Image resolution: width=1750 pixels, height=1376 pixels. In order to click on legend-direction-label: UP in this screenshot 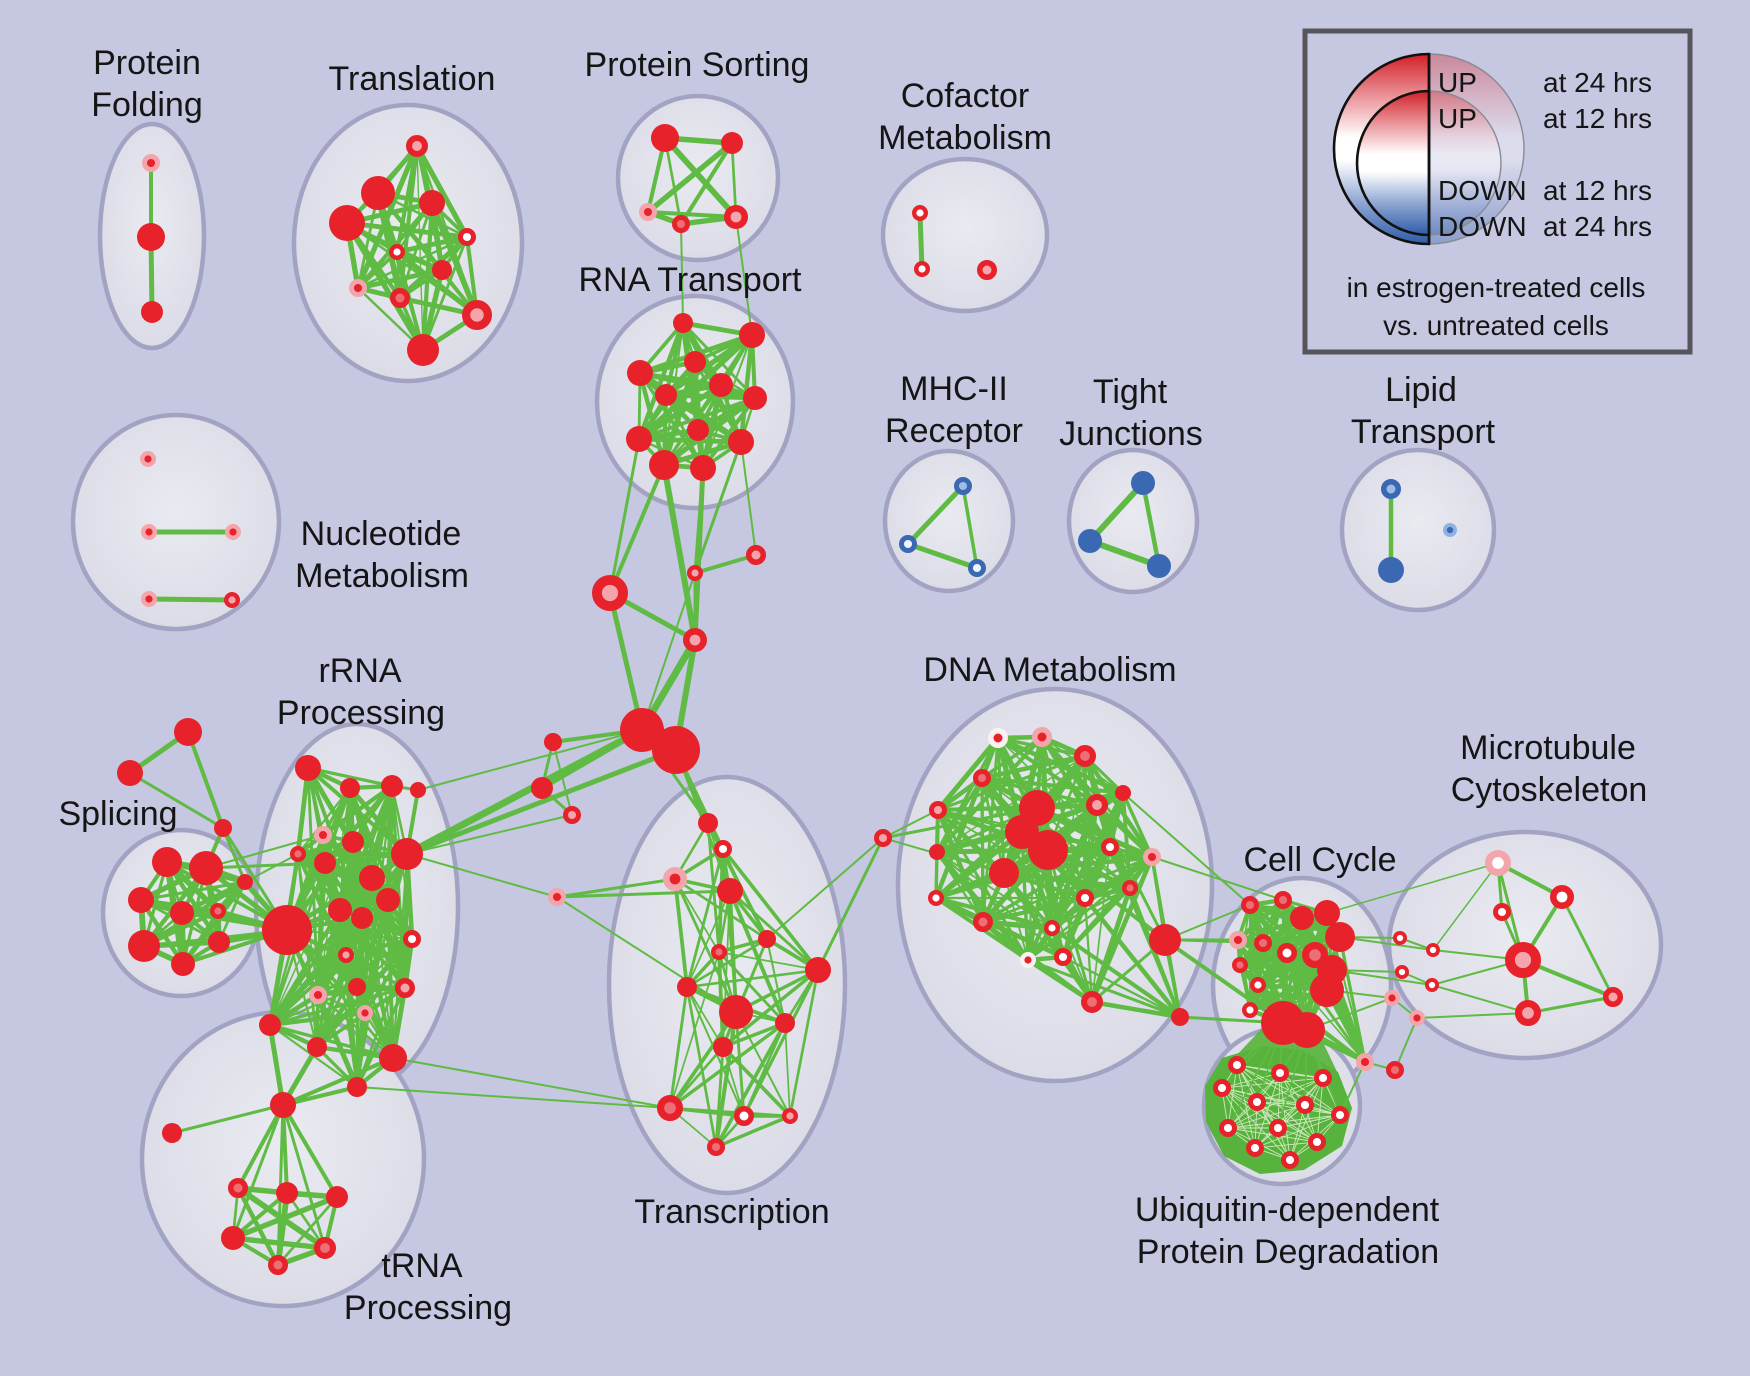, I will do `click(1457, 82)`.